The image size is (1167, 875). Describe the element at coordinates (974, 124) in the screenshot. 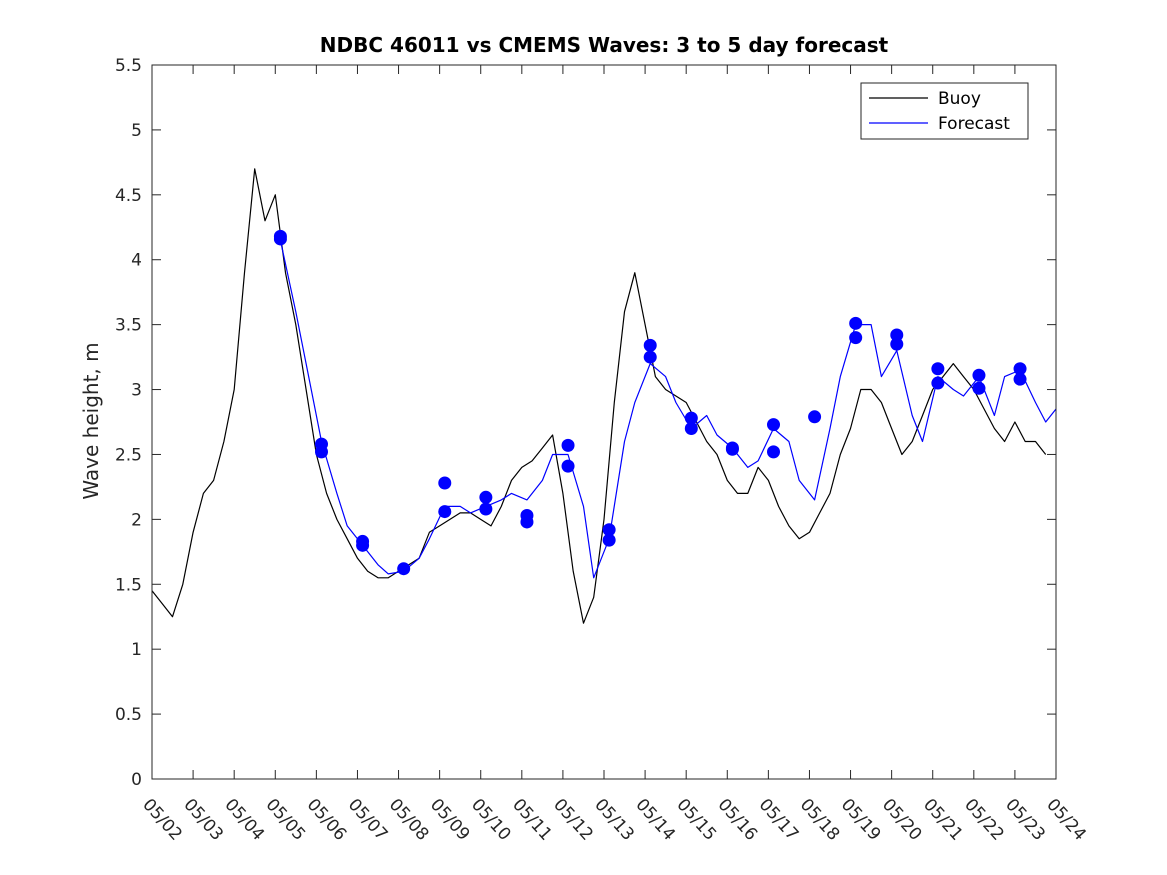

I see `legend-label-forecast: Forecast` at that location.